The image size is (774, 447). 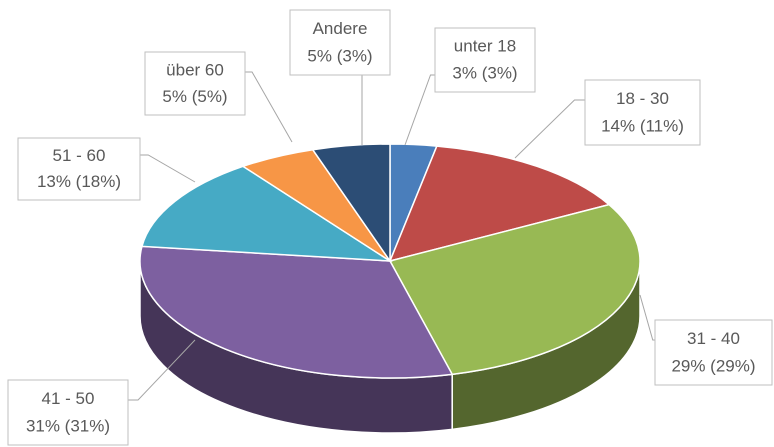 I want to click on value-label: 14% (11%), so click(x=642, y=125).